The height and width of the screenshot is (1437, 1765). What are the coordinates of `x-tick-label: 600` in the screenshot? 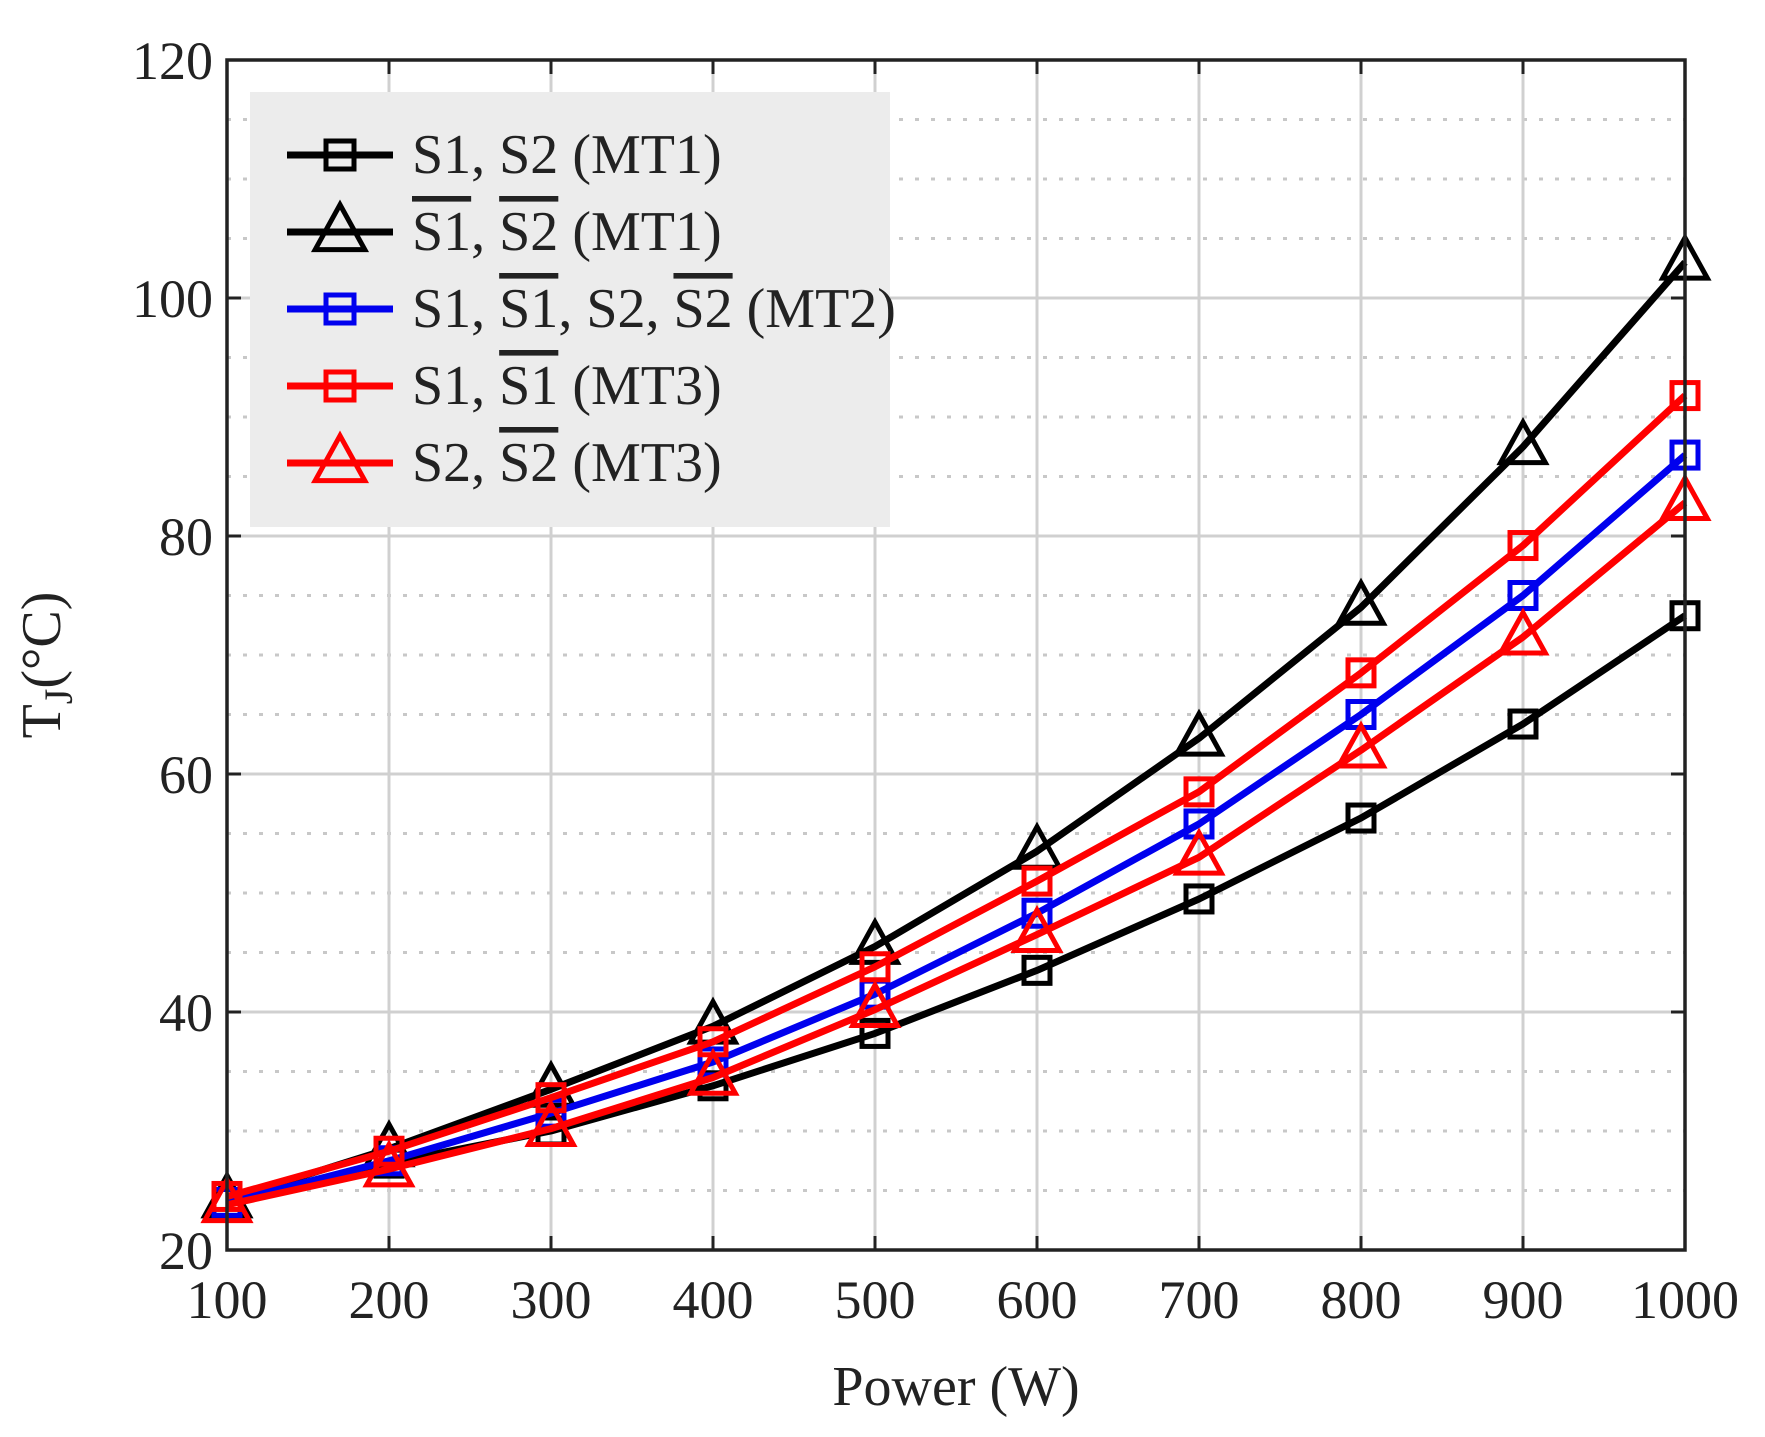 It's located at (1037, 1300).